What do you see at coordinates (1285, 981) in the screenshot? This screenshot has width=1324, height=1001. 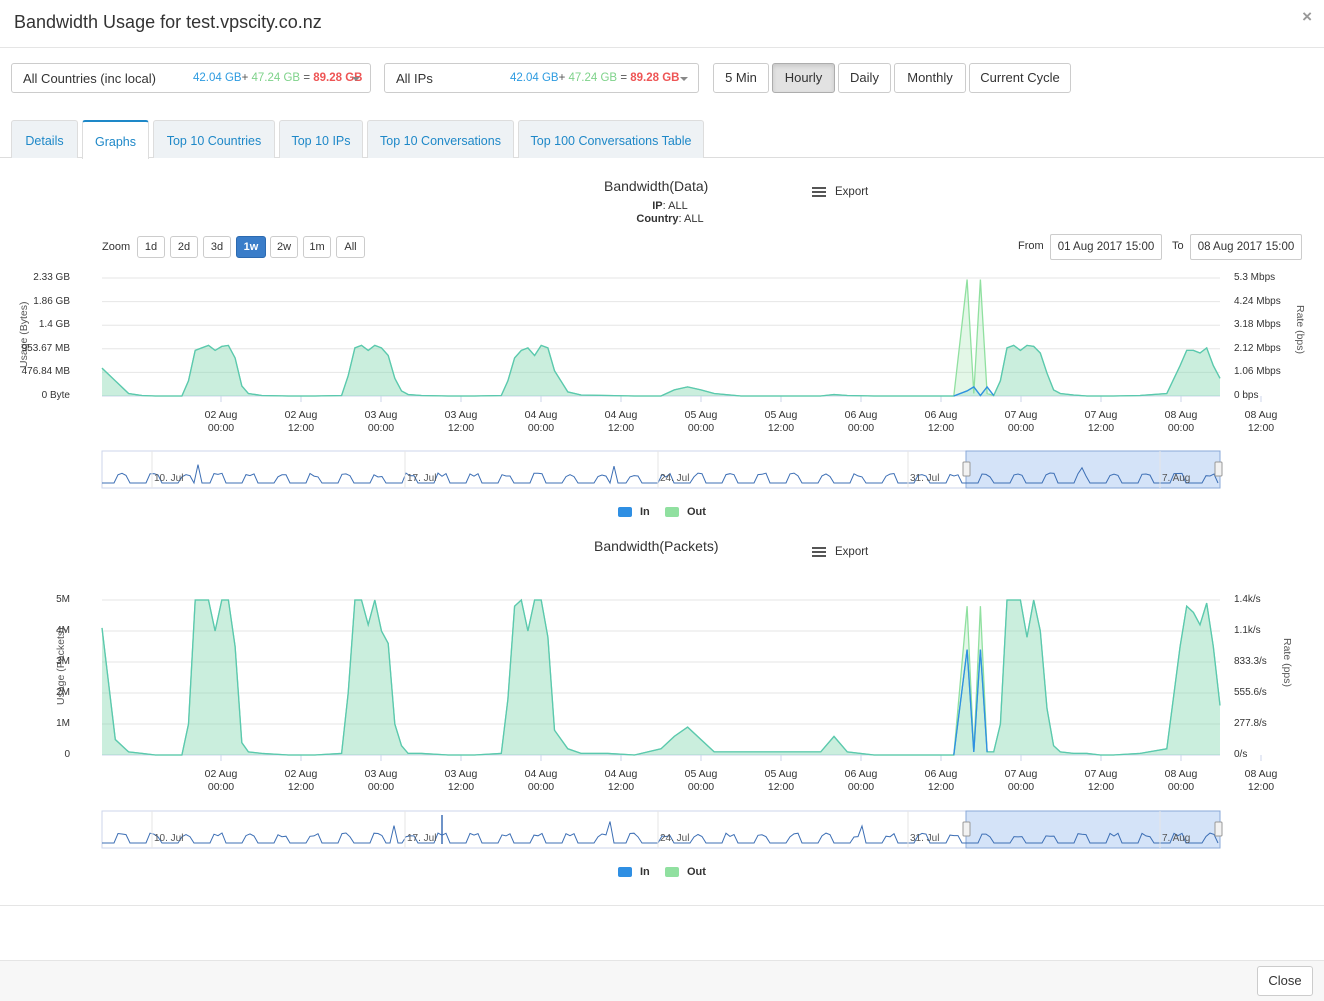 I see `close-button: Close` at bounding box center [1285, 981].